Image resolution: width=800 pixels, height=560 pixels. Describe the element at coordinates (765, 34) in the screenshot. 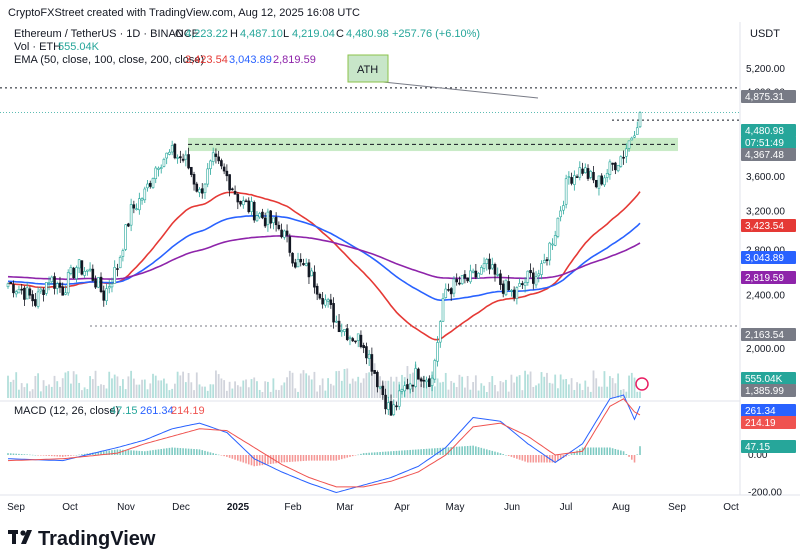

I see `currency-label: USDT` at that location.